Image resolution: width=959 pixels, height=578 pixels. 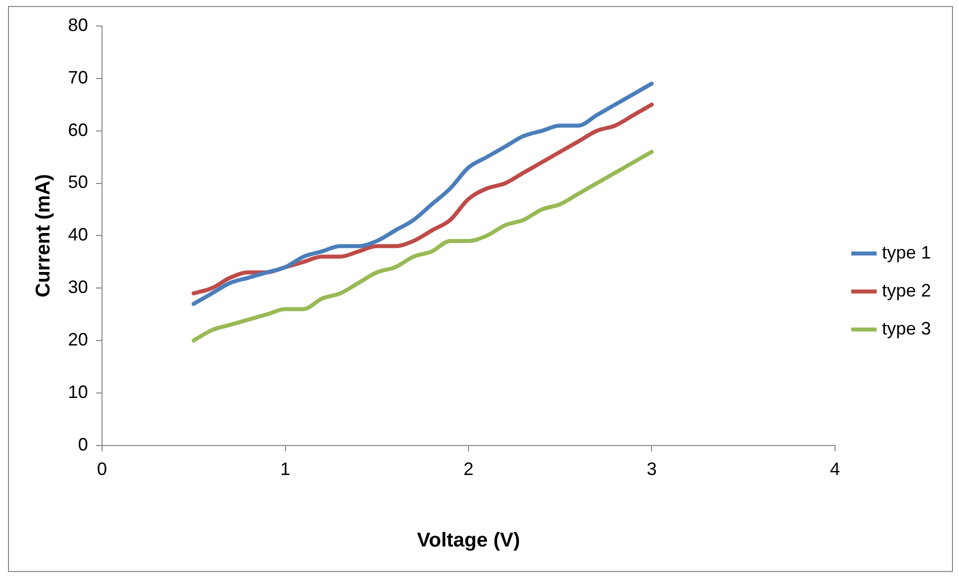 I want to click on y-tick-label: 50, so click(x=78, y=182).